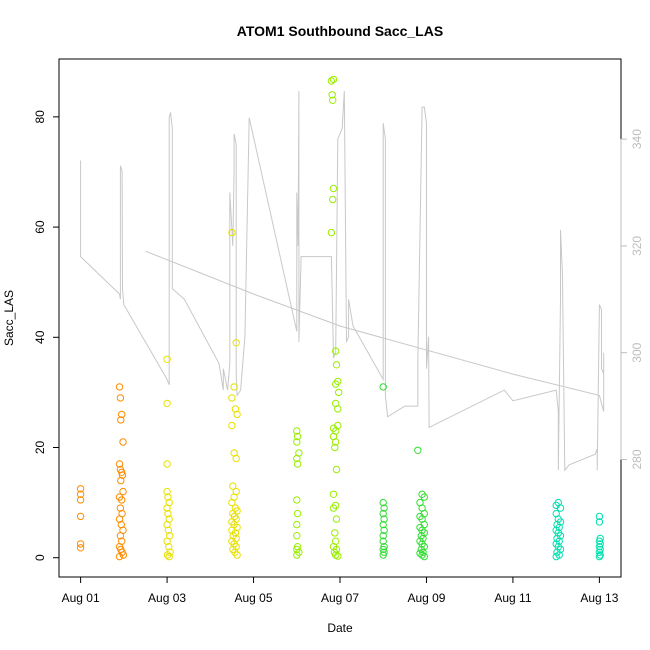 This screenshot has width=650, height=650. What do you see at coordinates (254, 598) in the screenshot?
I see `x-tick-label: Aug 05` at bounding box center [254, 598].